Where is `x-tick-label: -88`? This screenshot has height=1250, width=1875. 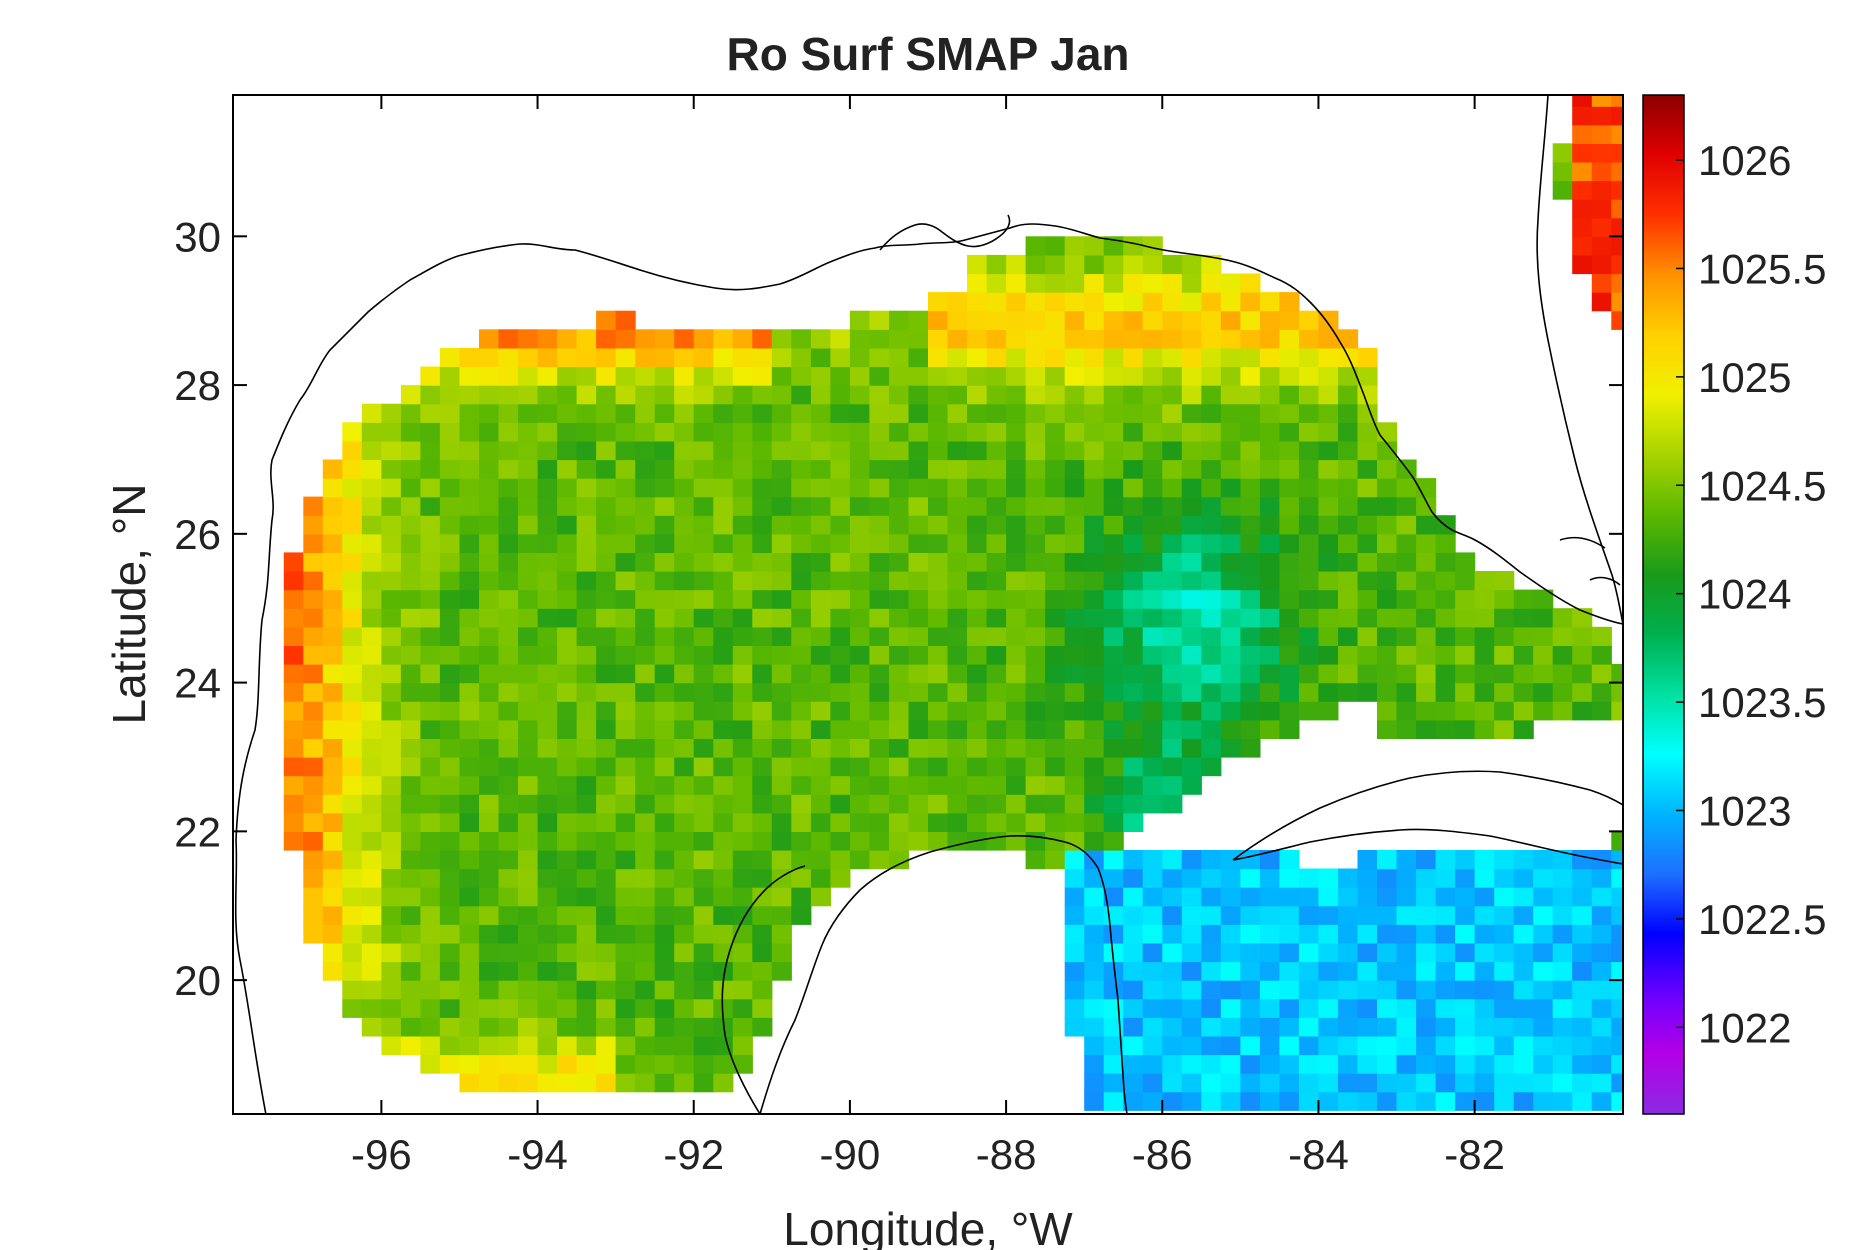 x-tick-label: -88 is located at coordinates (1006, 1154).